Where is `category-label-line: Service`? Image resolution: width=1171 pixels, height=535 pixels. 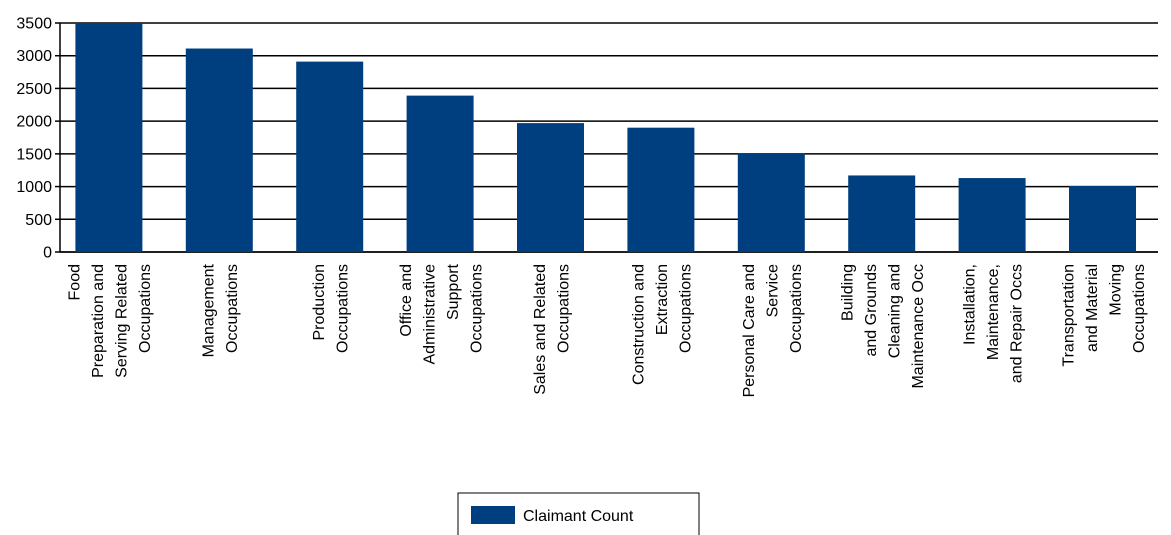
category-label-line: Service is located at coordinates (772, 290).